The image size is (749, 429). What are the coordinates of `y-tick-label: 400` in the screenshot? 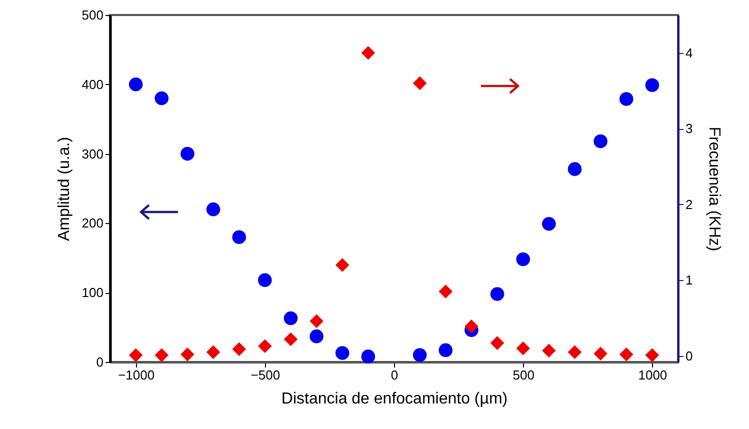 It's located at (93, 84).